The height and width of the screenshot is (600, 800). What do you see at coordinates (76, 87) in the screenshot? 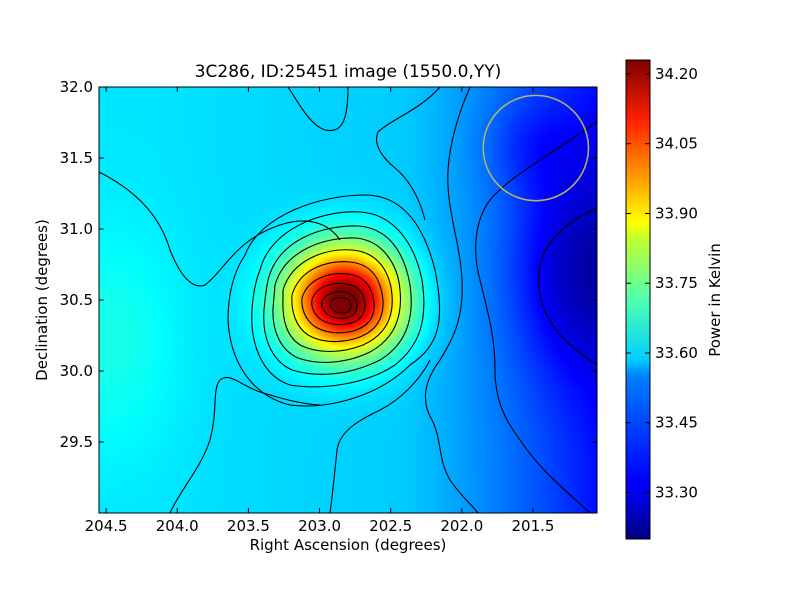
I see `y-tick-label: 32.0` at bounding box center [76, 87].